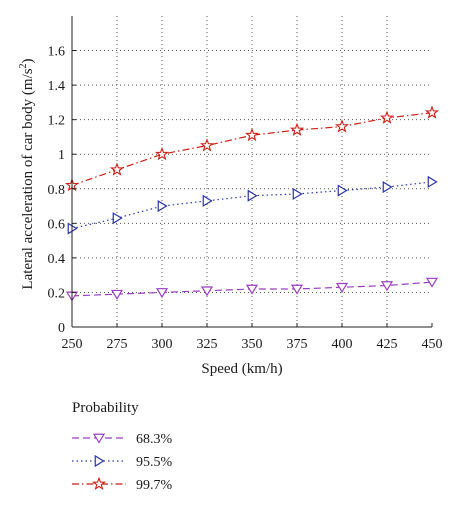 The height and width of the screenshot is (505, 457). I want to click on y-tick-label: 0.2, so click(57, 293).